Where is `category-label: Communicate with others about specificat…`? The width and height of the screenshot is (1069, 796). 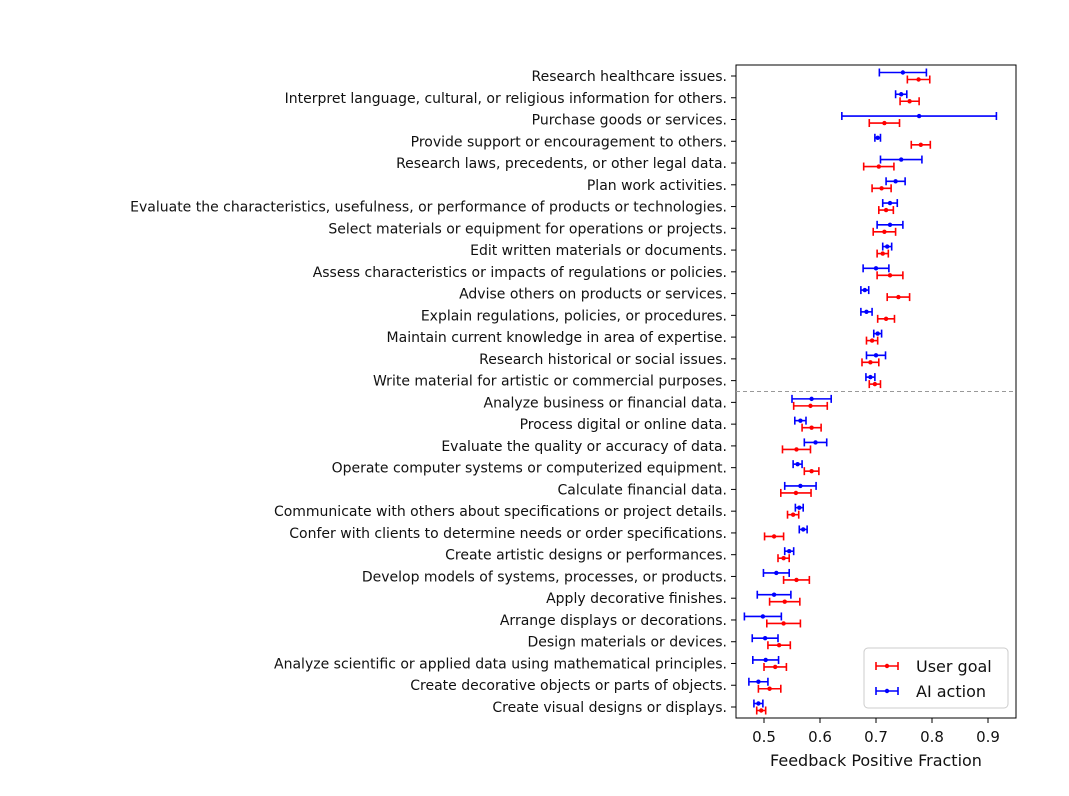
category-label: Communicate with others about specificat… is located at coordinates (500, 512).